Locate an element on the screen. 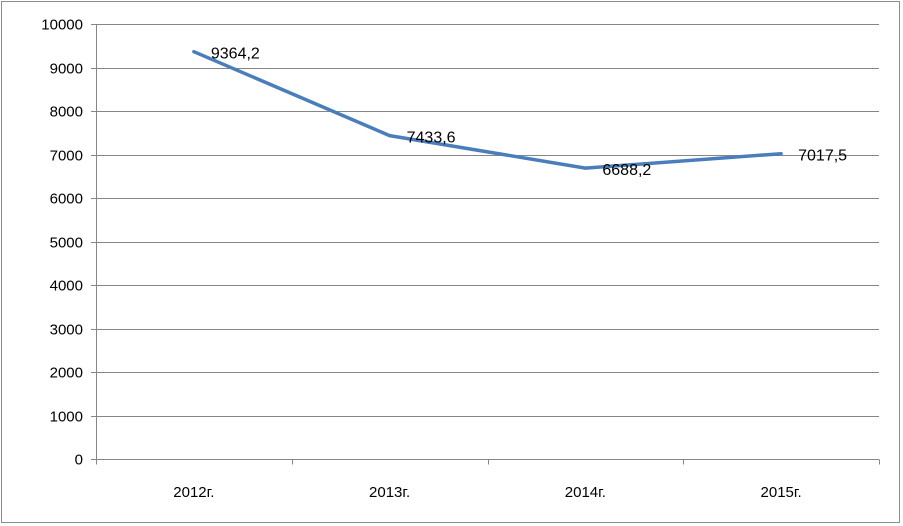 The width and height of the screenshot is (903, 526). y-tick-label: 2000 is located at coordinates (66, 373).